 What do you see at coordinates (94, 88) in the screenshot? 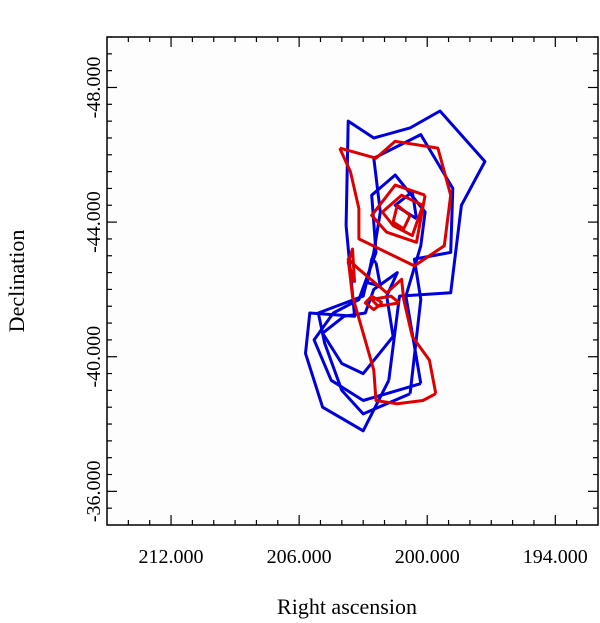
I see `y-tick-label: -48.000` at bounding box center [94, 88].